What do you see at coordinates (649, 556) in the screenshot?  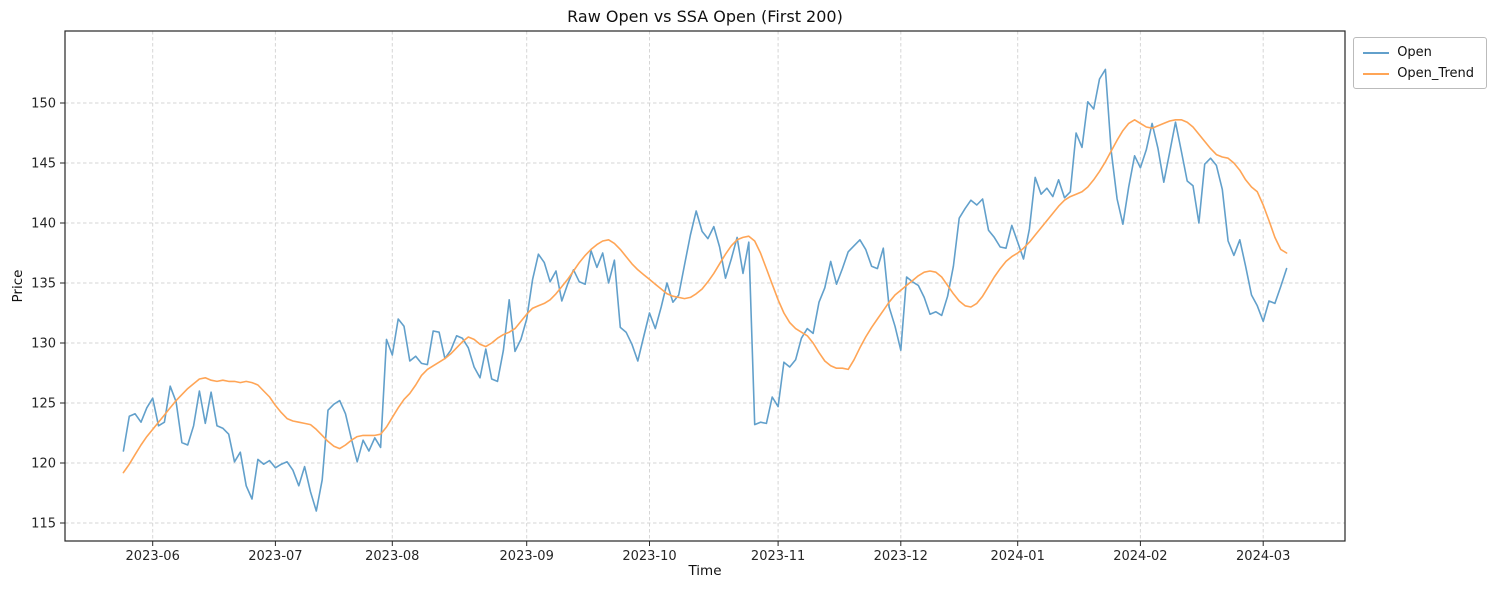 I see `x-tick-label: 2023-10` at bounding box center [649, 556].